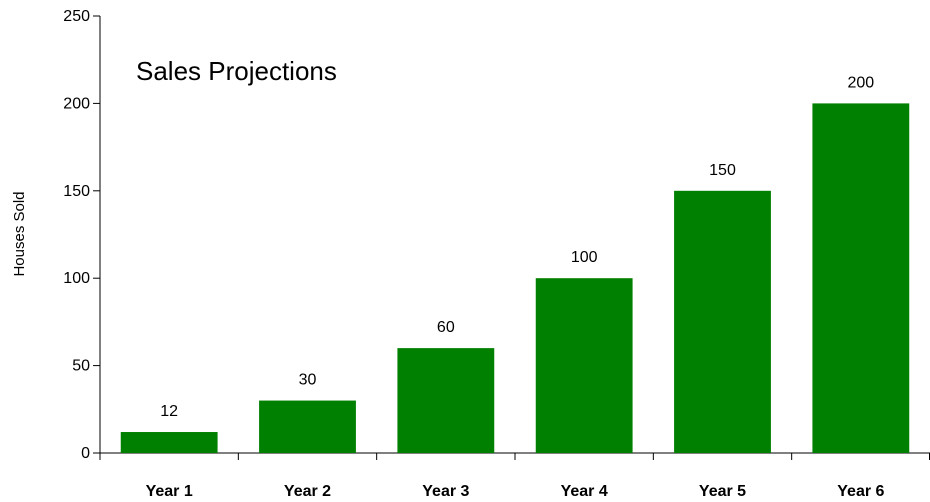 The image size is (930, 502). What do you see at coordinates (19, 233) in the screenshot?
I see `y-axis-title: Houses Sold` at bounding box center [19, 233].